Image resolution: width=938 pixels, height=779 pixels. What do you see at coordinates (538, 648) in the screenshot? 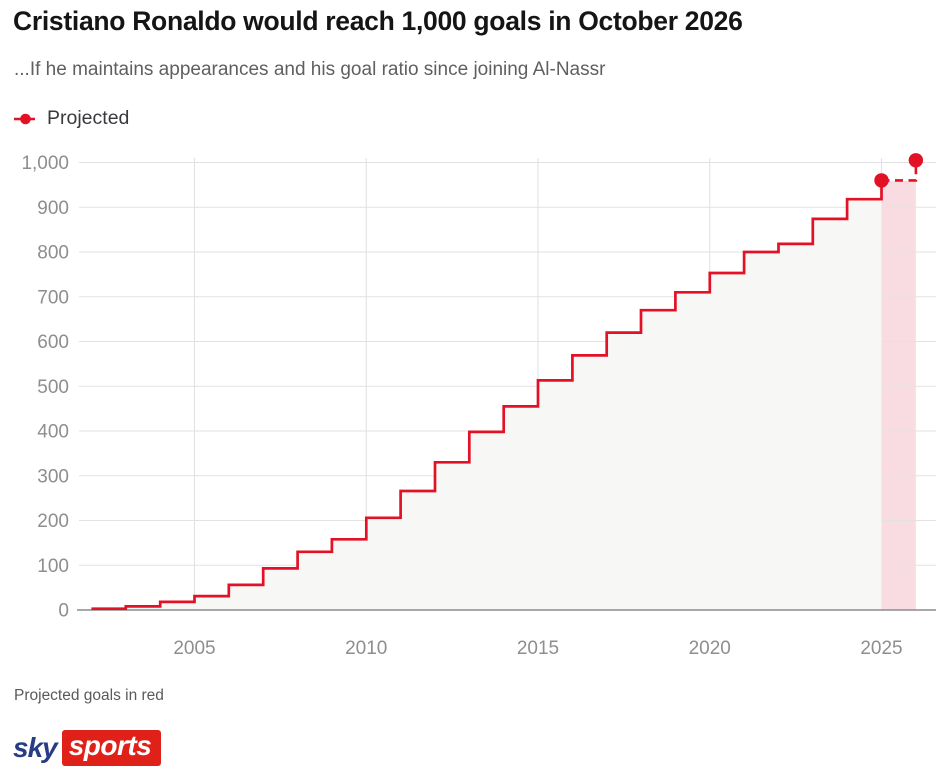
I see `x-tick-label: 2015` at bounding box center [538, 648].